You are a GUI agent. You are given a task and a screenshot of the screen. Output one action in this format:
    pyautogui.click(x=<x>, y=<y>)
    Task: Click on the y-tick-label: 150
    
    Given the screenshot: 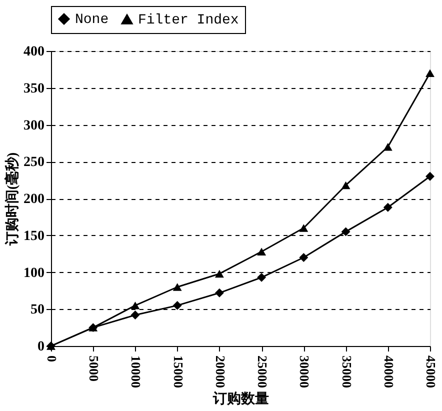 What is the action you would take?
    pyautogui.click(x=34, y=236)
    